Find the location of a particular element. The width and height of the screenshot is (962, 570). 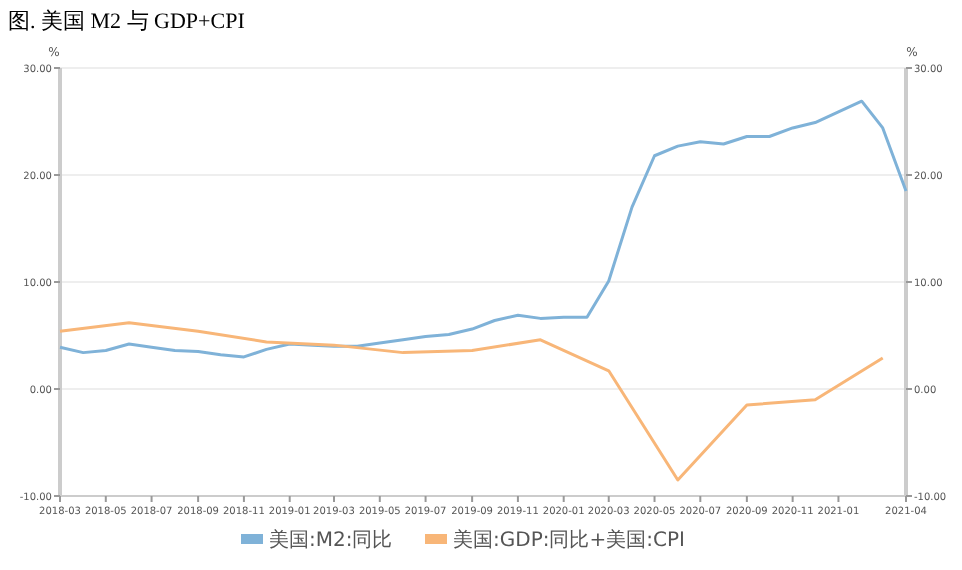

legend-label: 美国:GDP:同比+美国:CPI is located at coordinates (569, 540).